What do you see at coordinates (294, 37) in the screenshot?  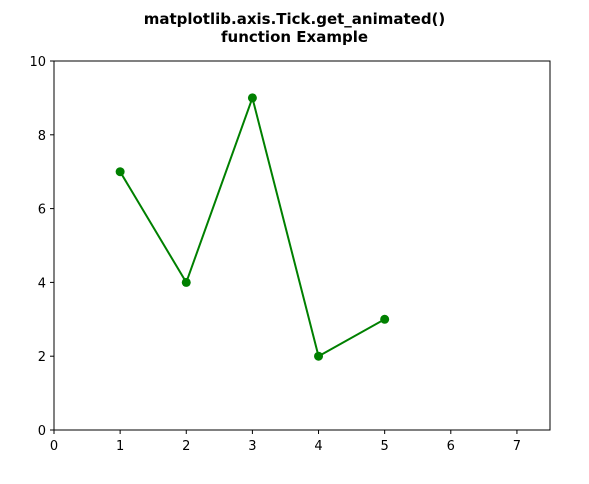 I see `chart-title-line-2: function Example` at bounding box center [294, 37].